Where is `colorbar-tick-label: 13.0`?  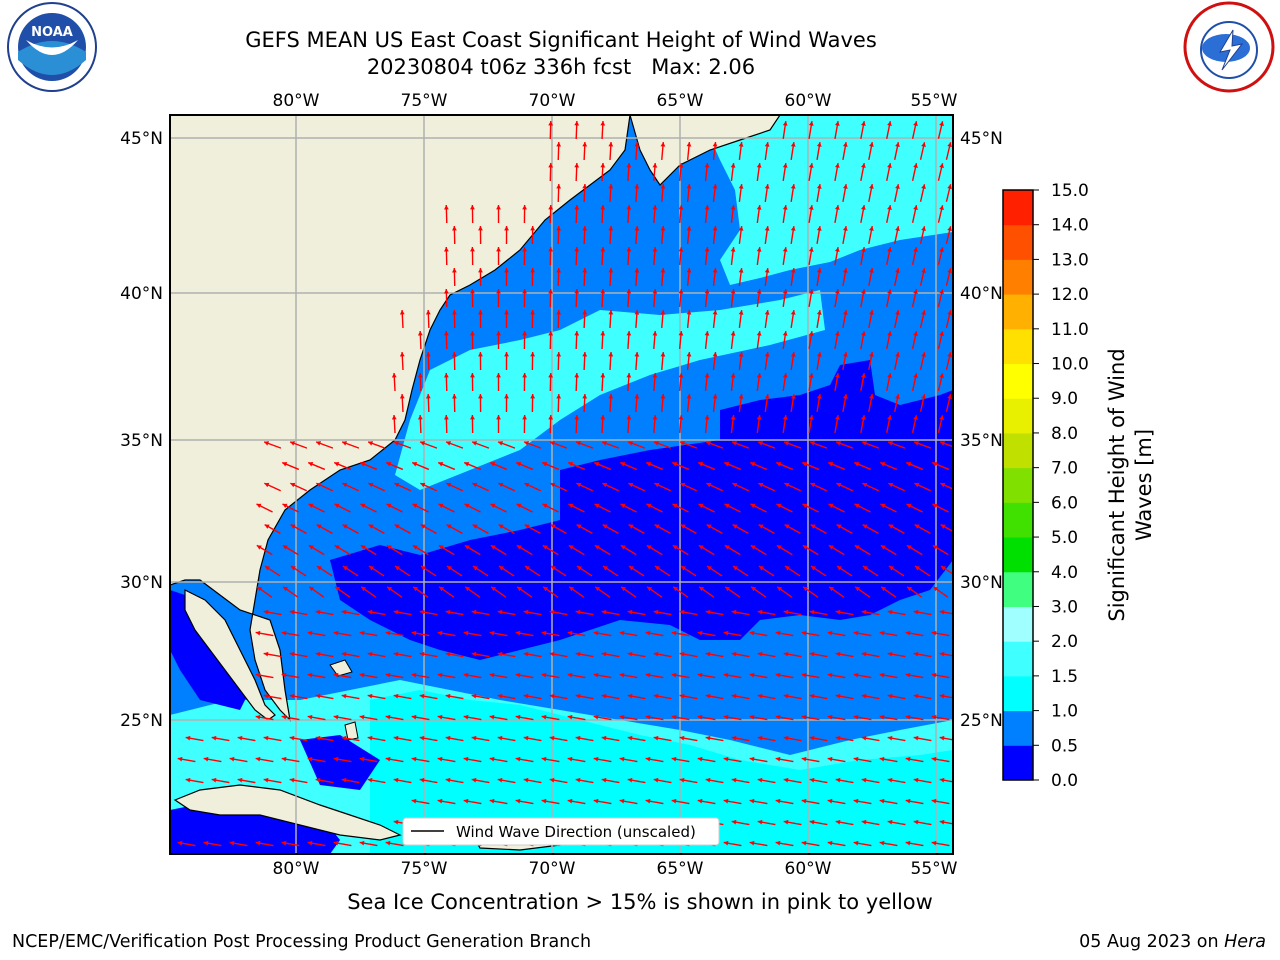
colorbar-tick-label: 13.0 is located at coordinates (1070, 260).